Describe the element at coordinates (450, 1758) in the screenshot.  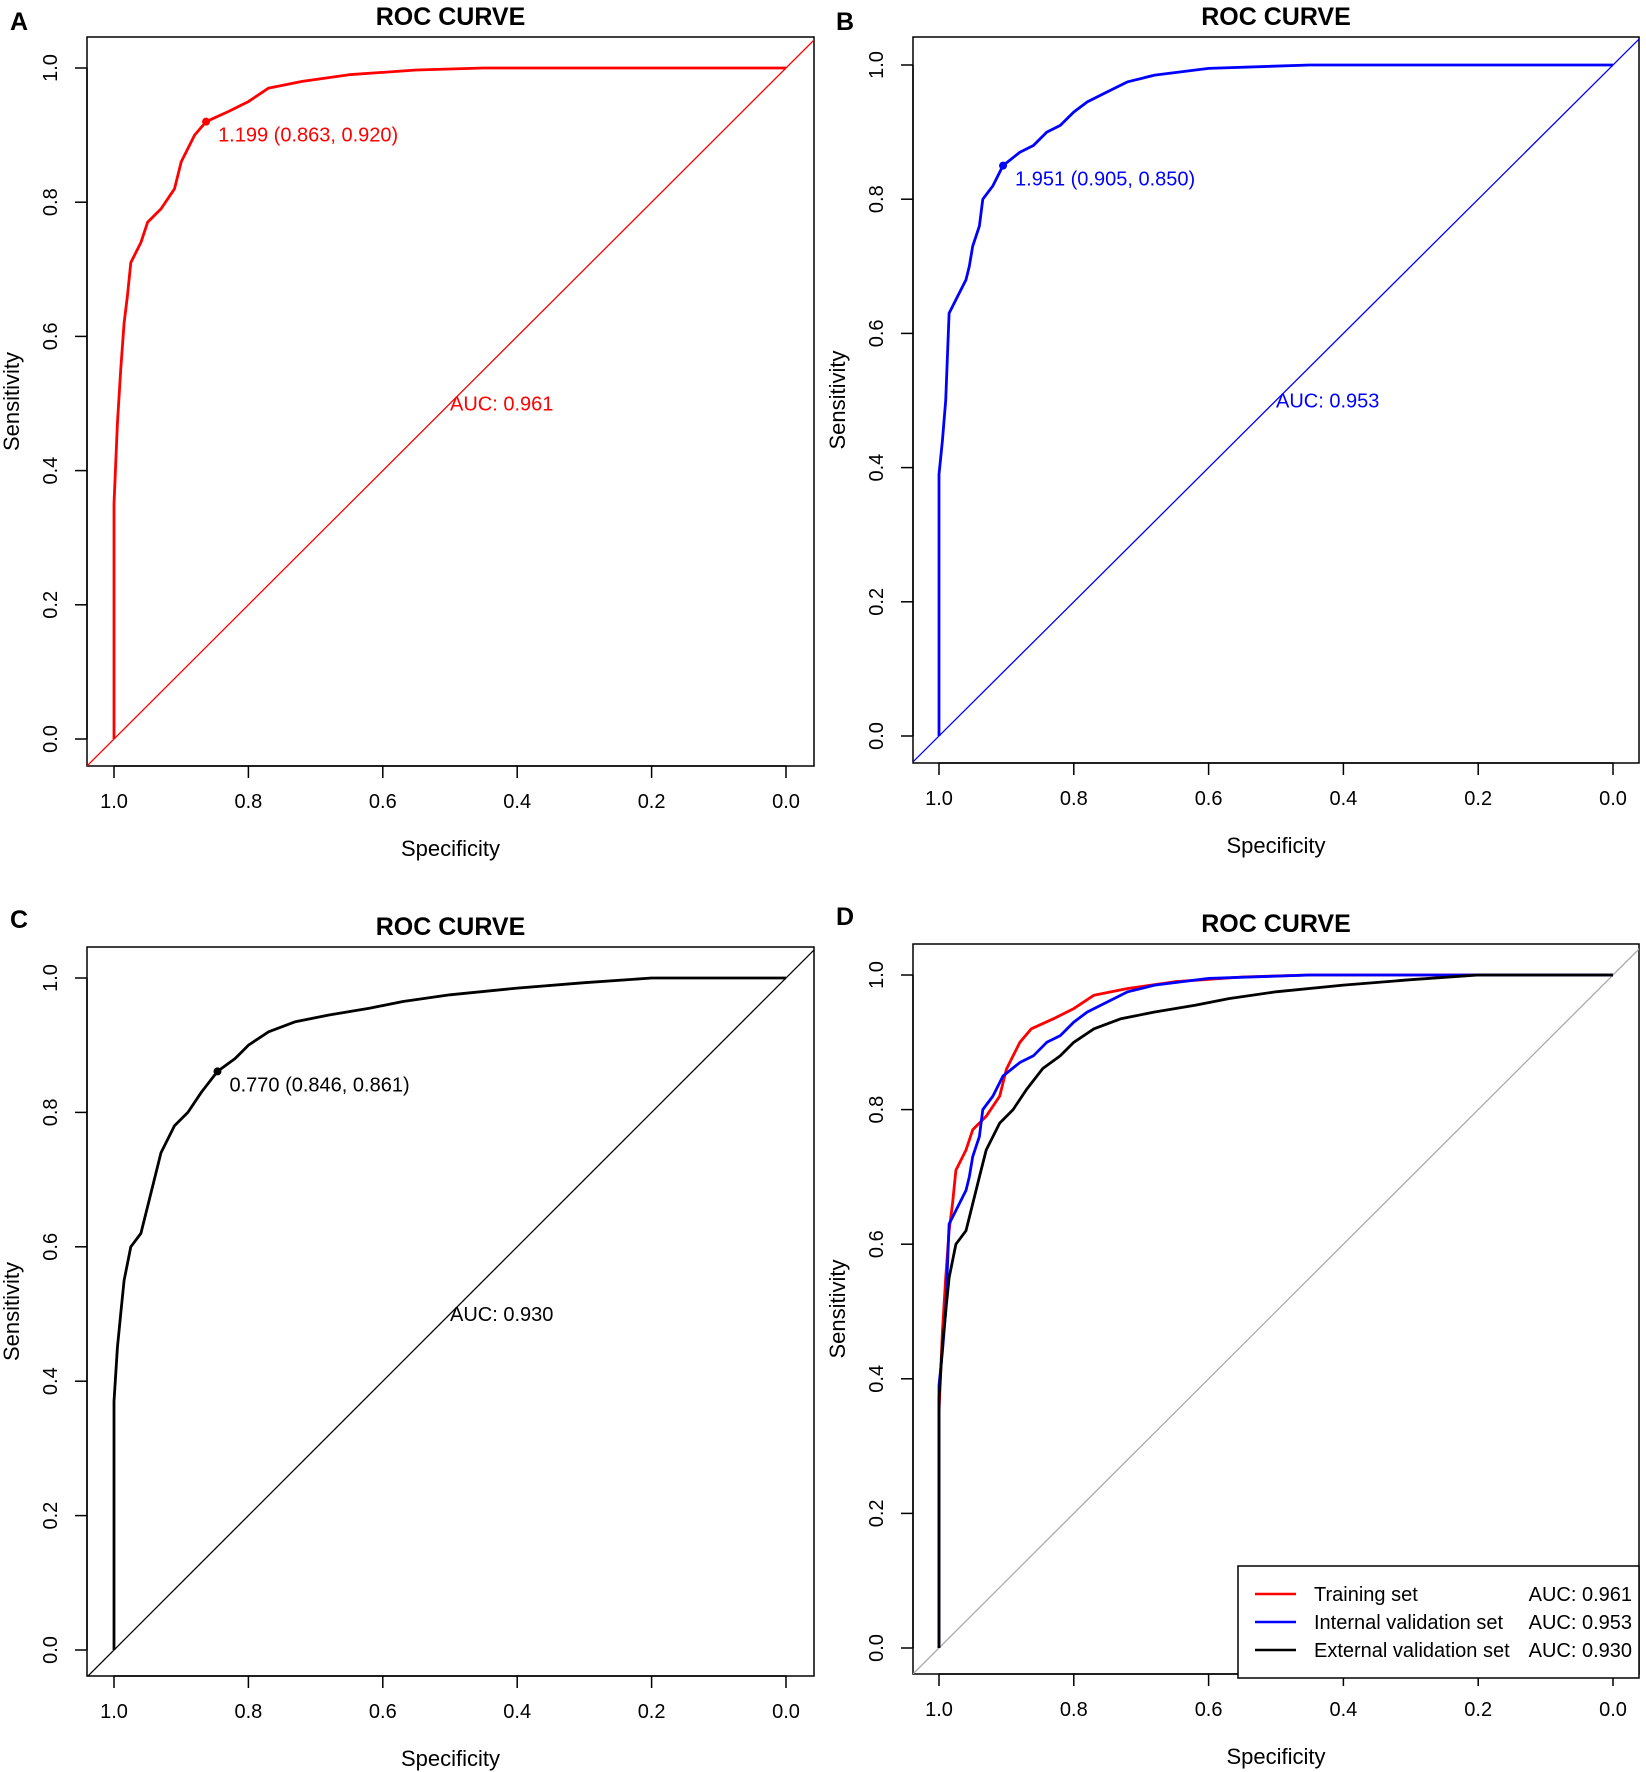
I see `x-axis-label-c: Specificity` at that location.